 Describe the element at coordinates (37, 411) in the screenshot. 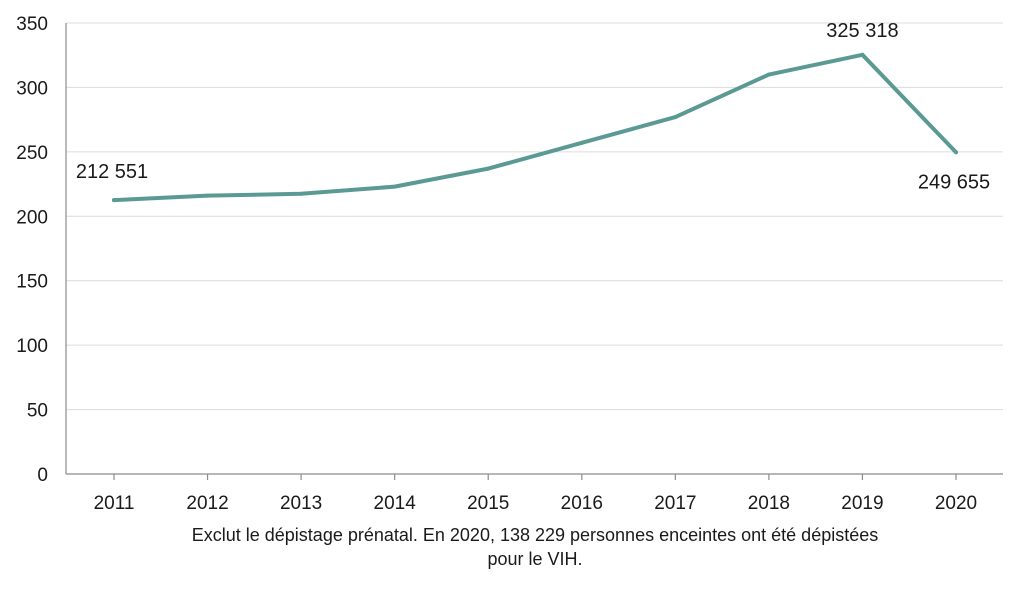

I see `y-tick-label: 50` at that location.